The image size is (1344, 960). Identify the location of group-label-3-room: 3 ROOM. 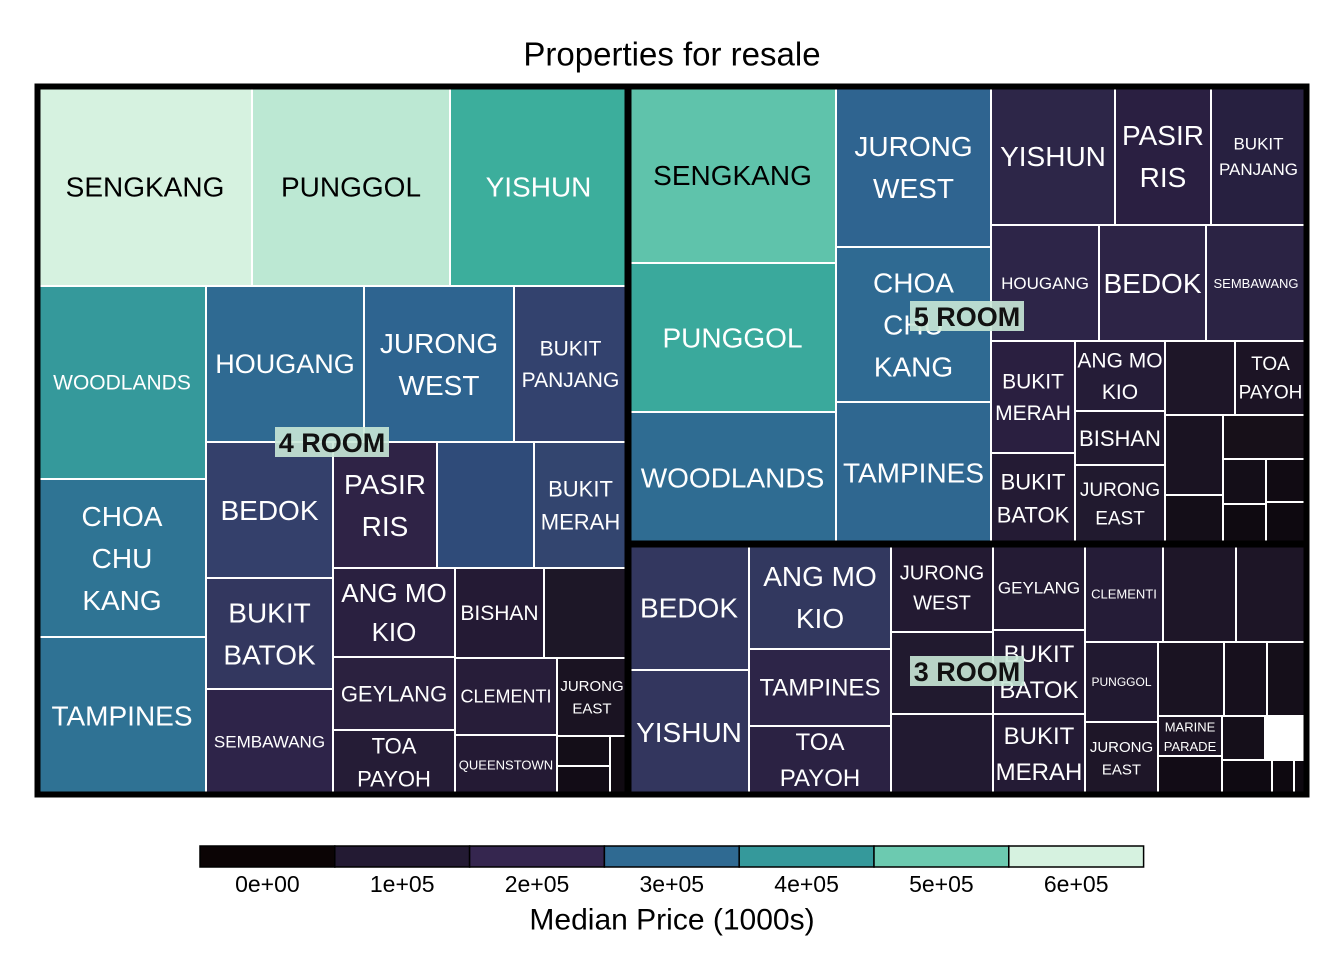
(967, 672).